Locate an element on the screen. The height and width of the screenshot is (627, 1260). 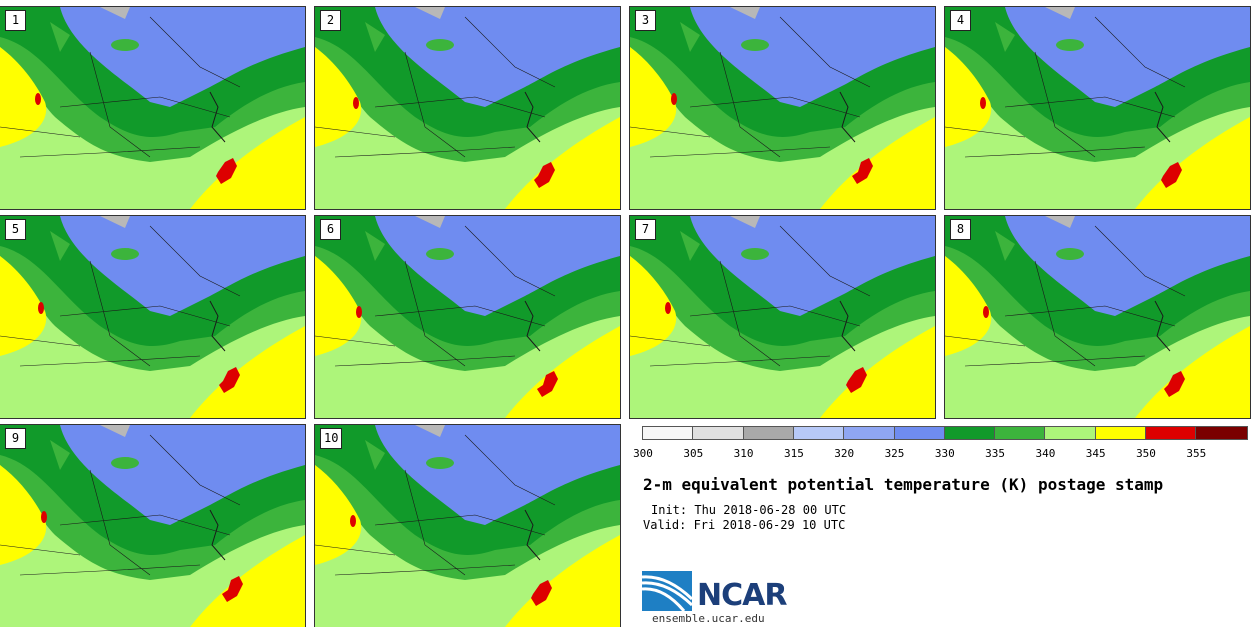
ensemble-member-map: 2 is located at coordinates (467, 108).